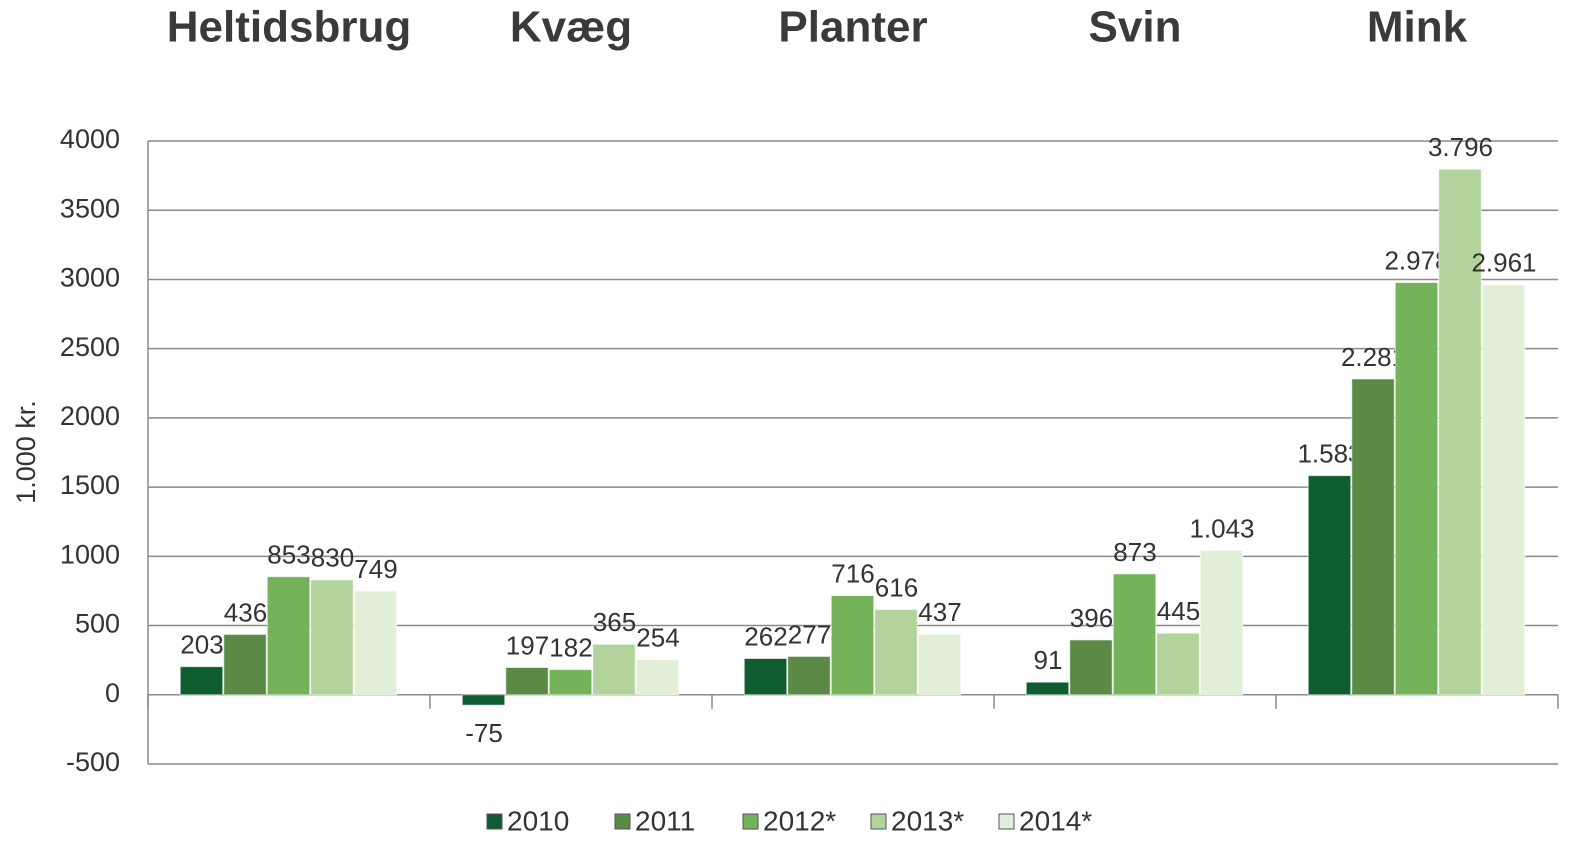  Describe the element at coordinates (1503, 263) in the screenshot. I see `value-label: 2.961` at that location.